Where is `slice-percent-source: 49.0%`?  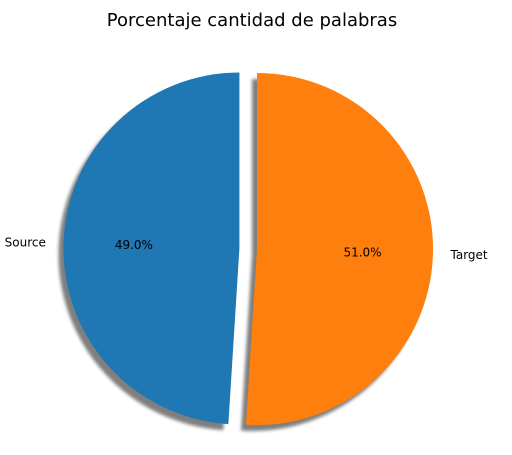 slice-percent-source: 49.0% is located at coordinates (134, 245).